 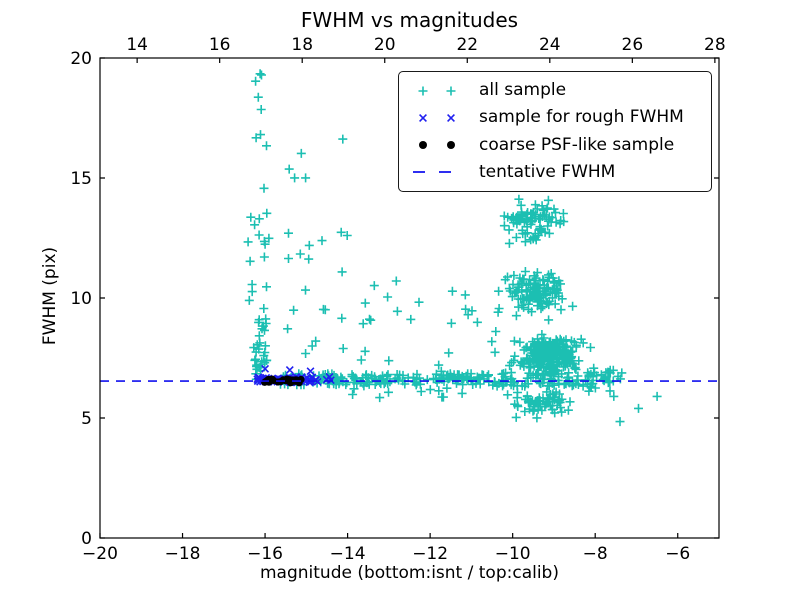 What do you see at coordinates (547, 171) in the screenshot?
I see `legend-label: tentative FWHM` at bounding box center [547, 171].